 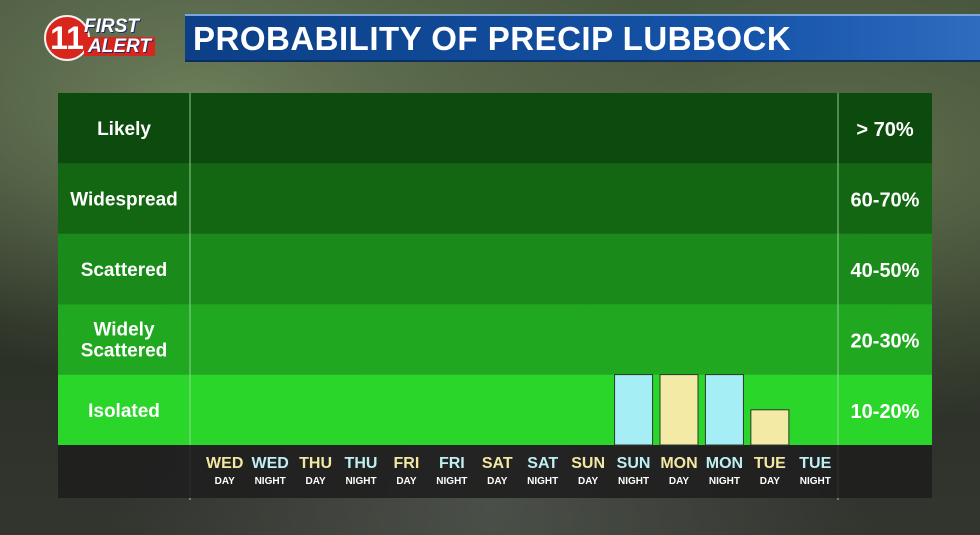 What do you see at coordinates (885, 271) in the screenshot?
I see `range-label: 40-50%` at bounding box center [885, 271].